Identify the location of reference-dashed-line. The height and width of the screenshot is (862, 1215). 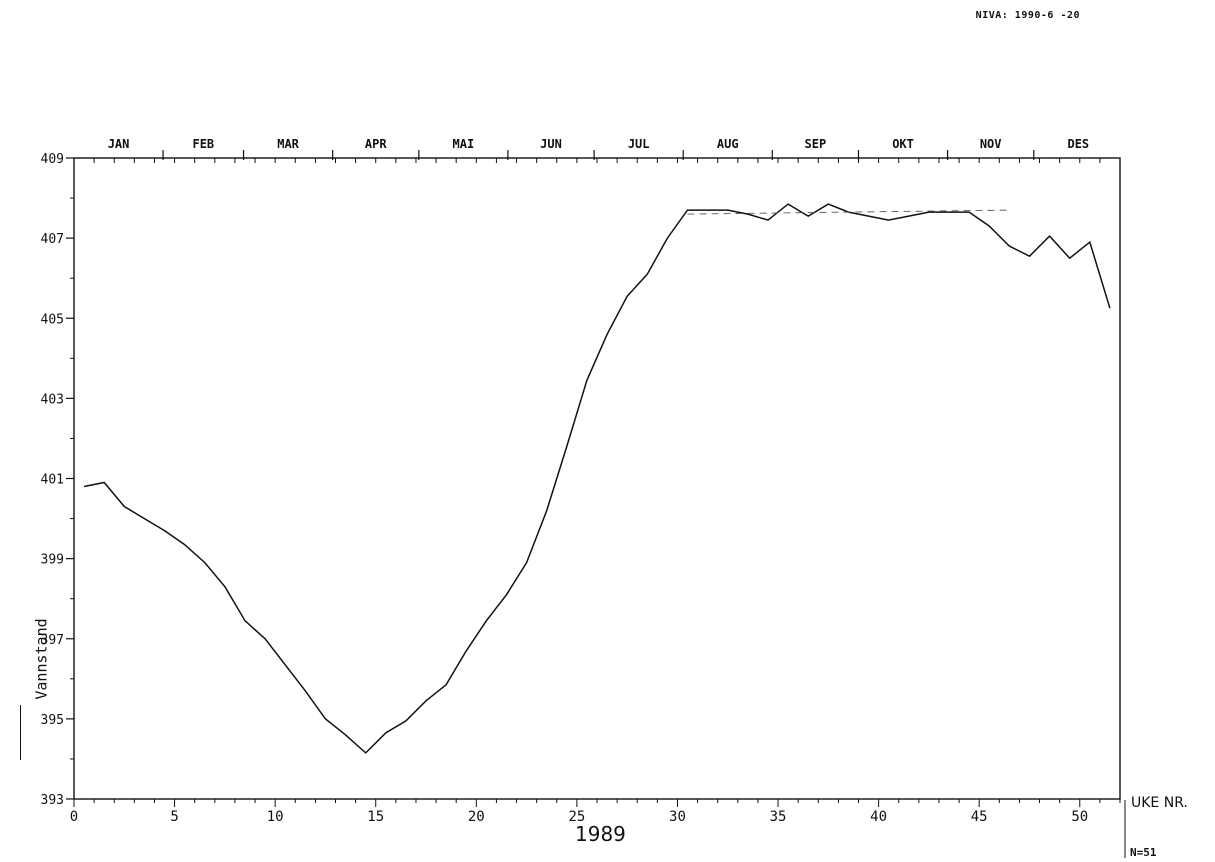
(848, 212).